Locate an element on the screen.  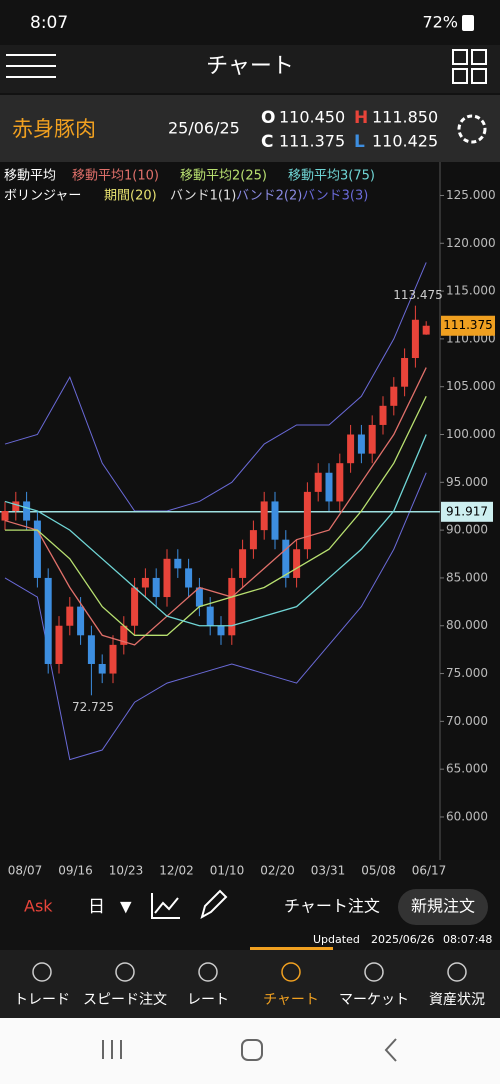
symbol: 赤身豚肉 is located at coordinates (54, 129).